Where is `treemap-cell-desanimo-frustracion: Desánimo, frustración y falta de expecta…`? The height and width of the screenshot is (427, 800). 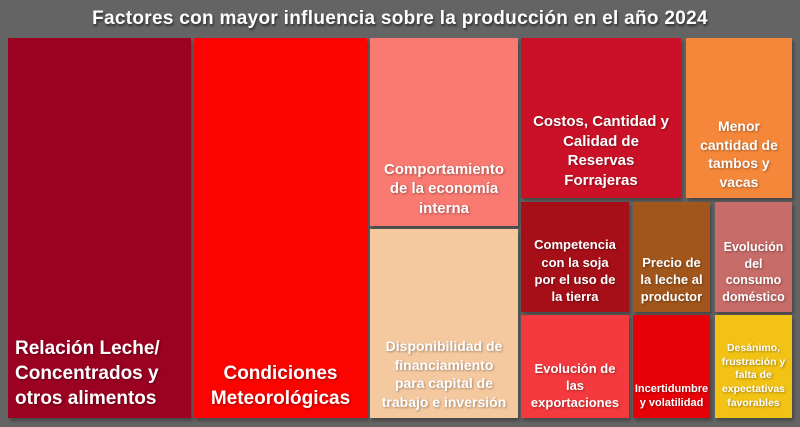 treemap-cell-desanimo-frustracion: Desánimo, frustración y falta de expecta… is located at coordinates (753, 366).